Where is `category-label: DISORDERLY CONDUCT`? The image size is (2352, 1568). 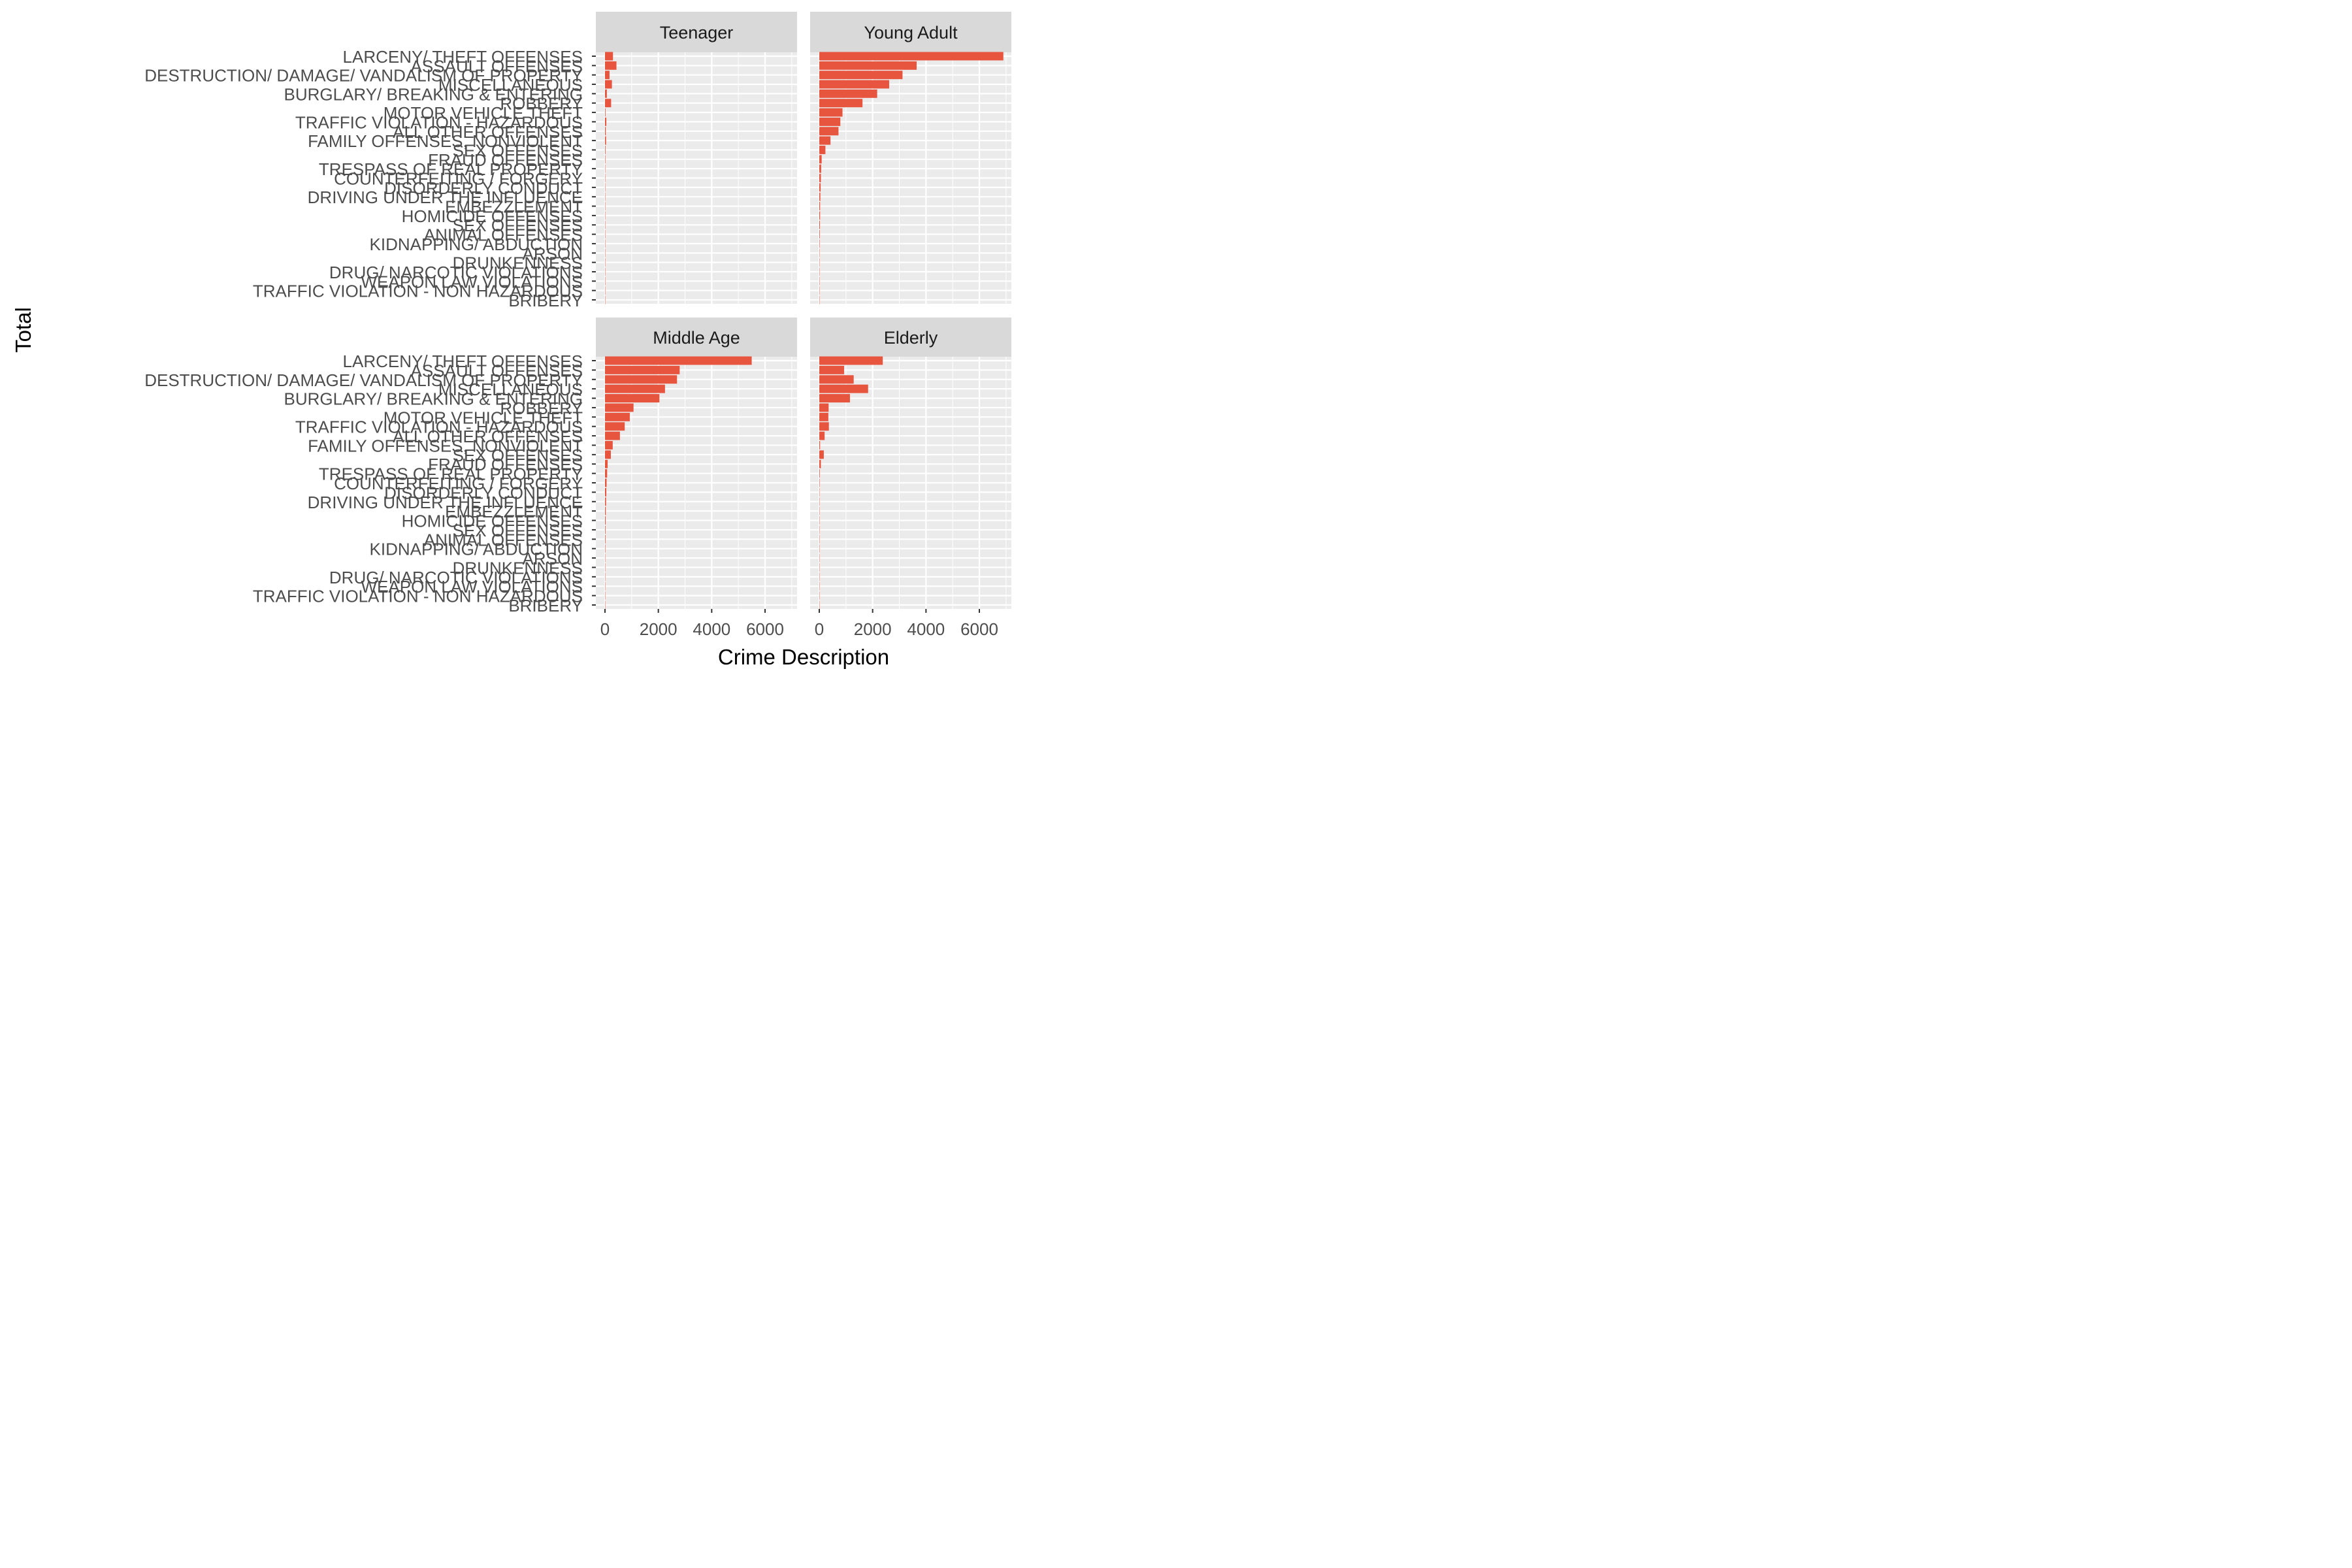 category-label: DISORDERLY CONDUCT is located at coordinates (483, 188).